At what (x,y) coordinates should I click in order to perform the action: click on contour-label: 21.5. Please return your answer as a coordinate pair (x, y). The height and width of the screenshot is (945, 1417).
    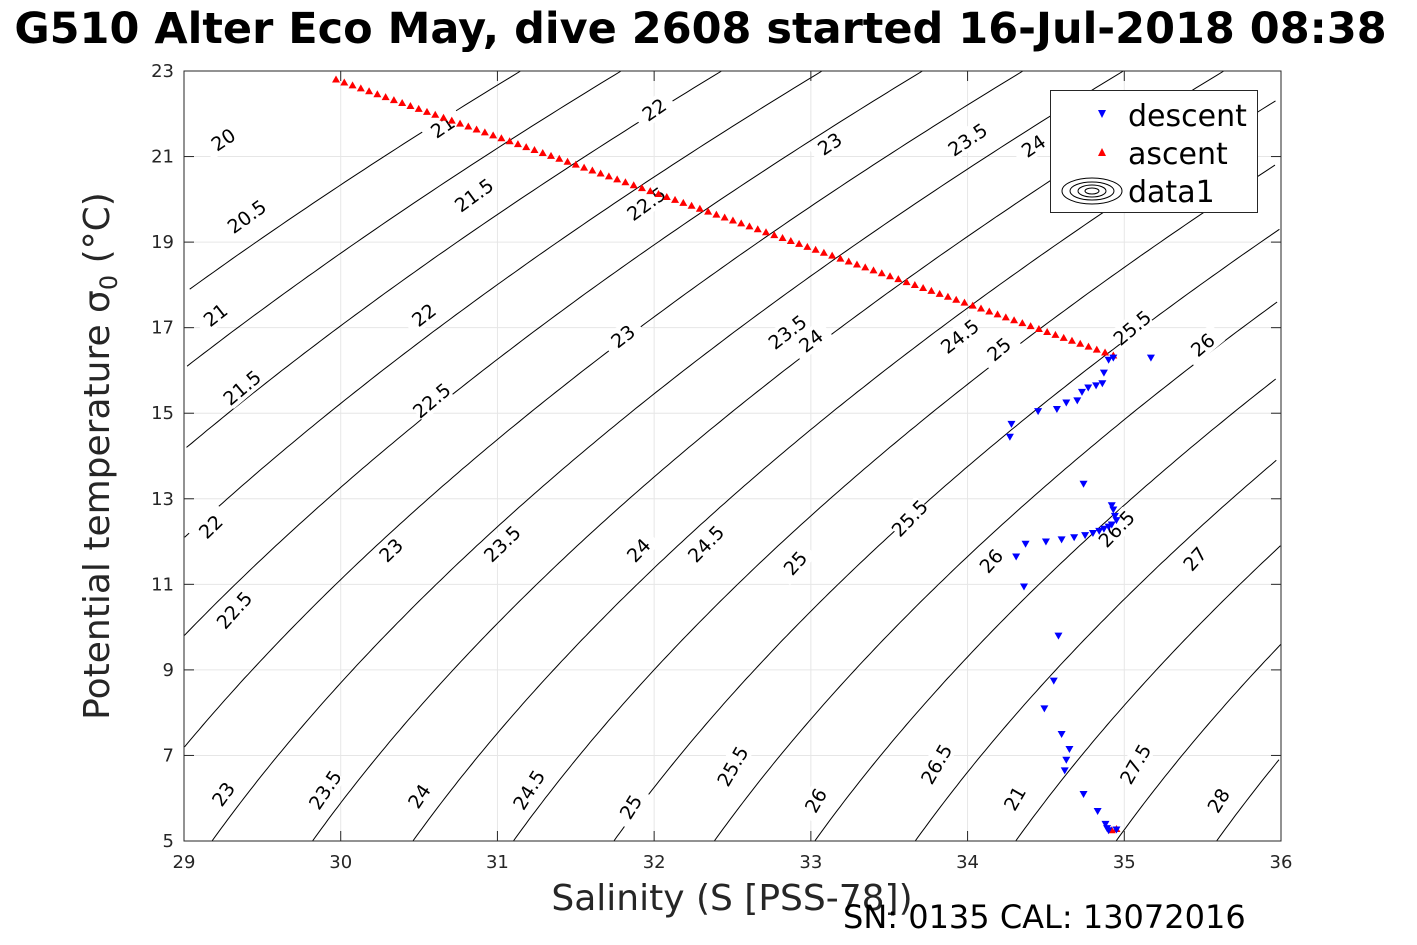
    Looking at the image, I should click on (242, 388).